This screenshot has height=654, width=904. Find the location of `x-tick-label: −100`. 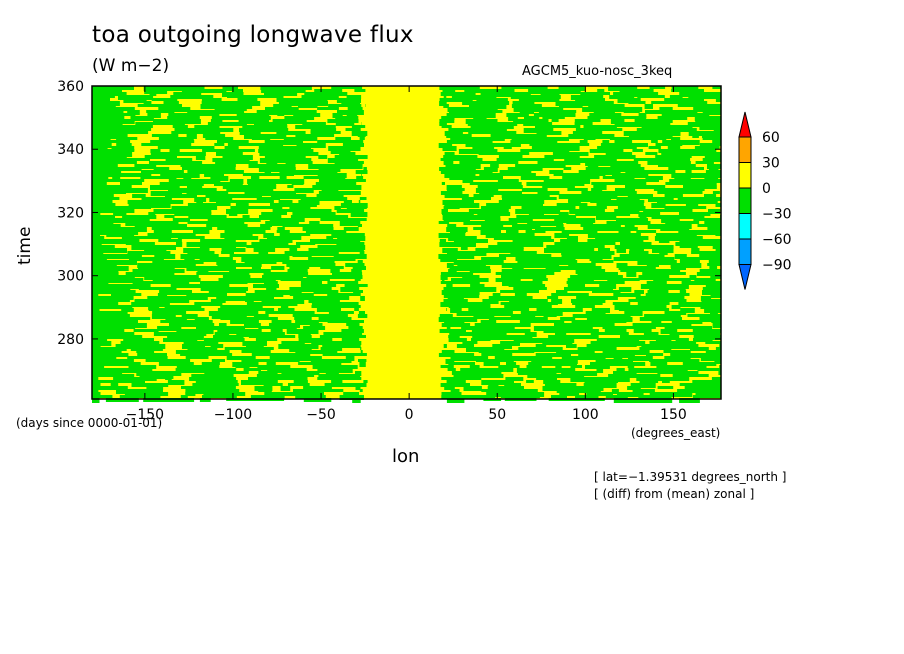

x-tick-label: −100 is located at coordinates (233, 415).